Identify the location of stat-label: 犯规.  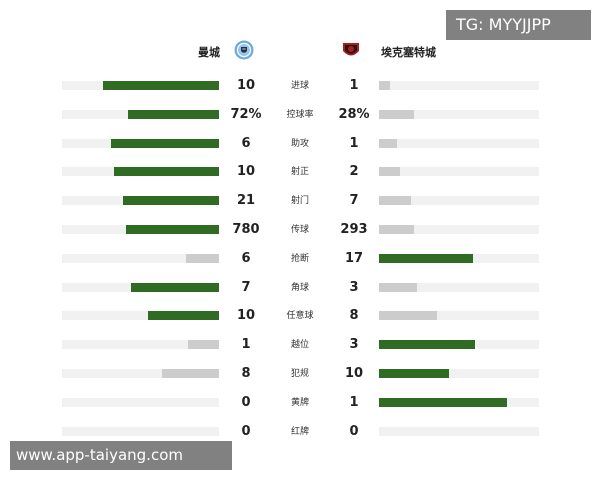
(299, 374).